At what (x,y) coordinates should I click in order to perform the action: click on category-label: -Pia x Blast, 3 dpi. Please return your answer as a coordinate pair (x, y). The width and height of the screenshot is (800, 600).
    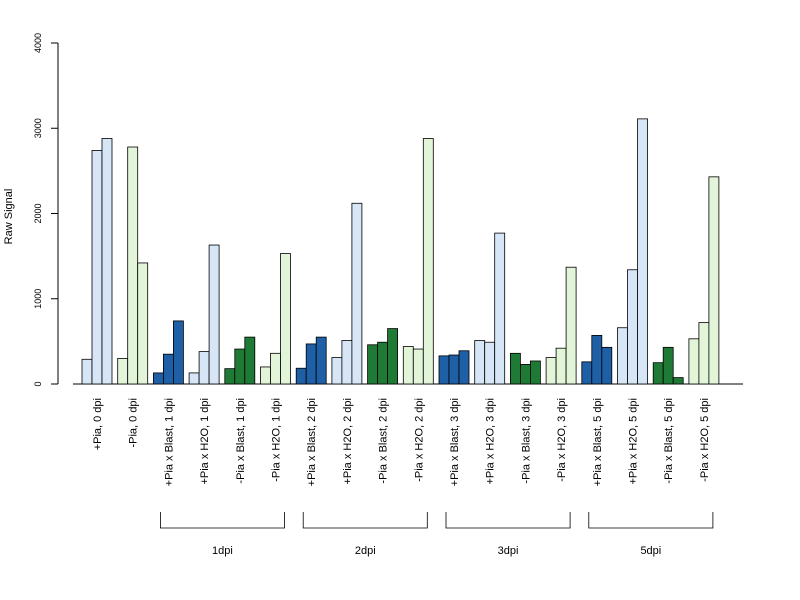
    Looking at the image, I should click on (526, 441).